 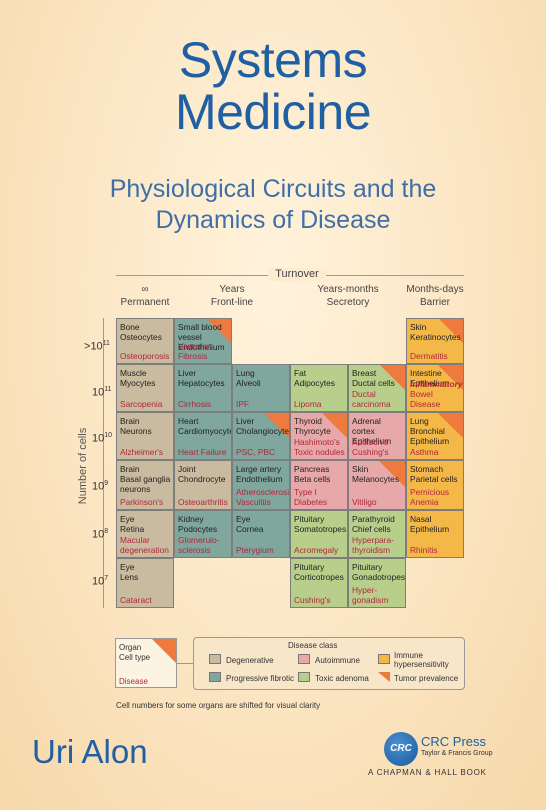 What do you see at coordinates (384, 677) in the screenshot?
I see `legend-swatch-tumor` at bounding box center [384, 677].